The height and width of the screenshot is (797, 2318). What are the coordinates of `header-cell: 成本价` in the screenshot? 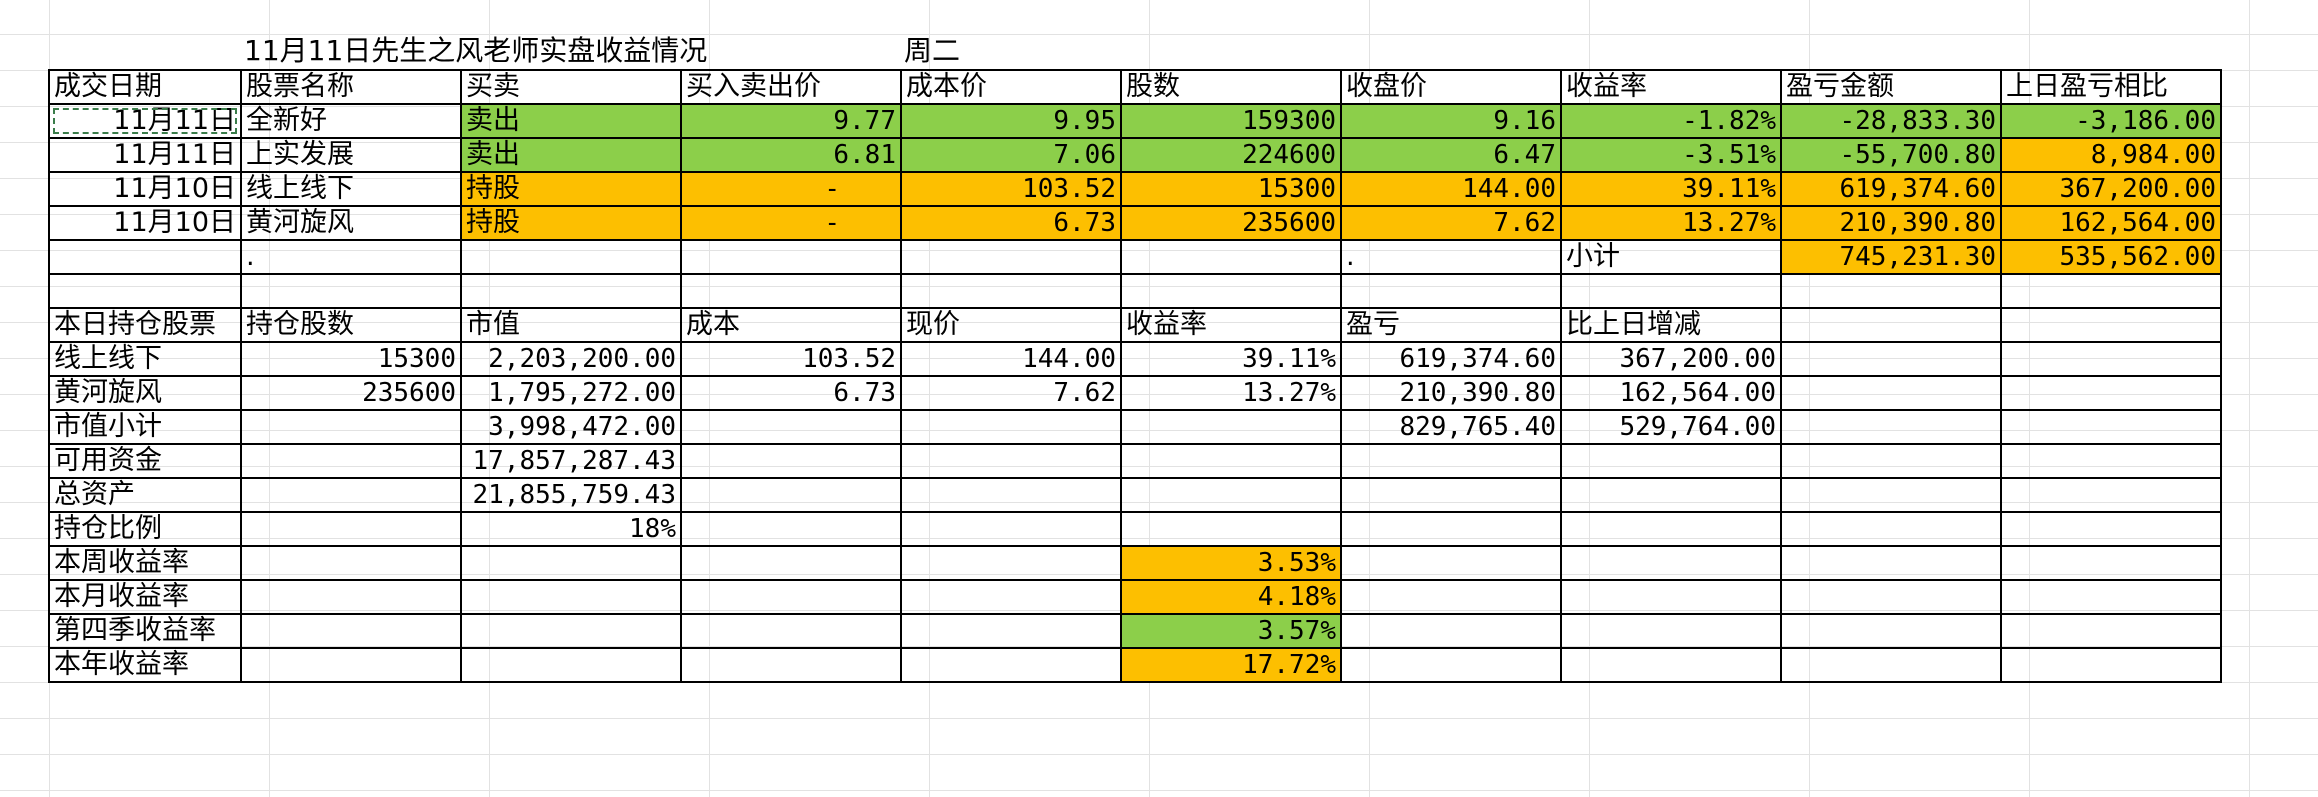 It's located at (1011, 87).